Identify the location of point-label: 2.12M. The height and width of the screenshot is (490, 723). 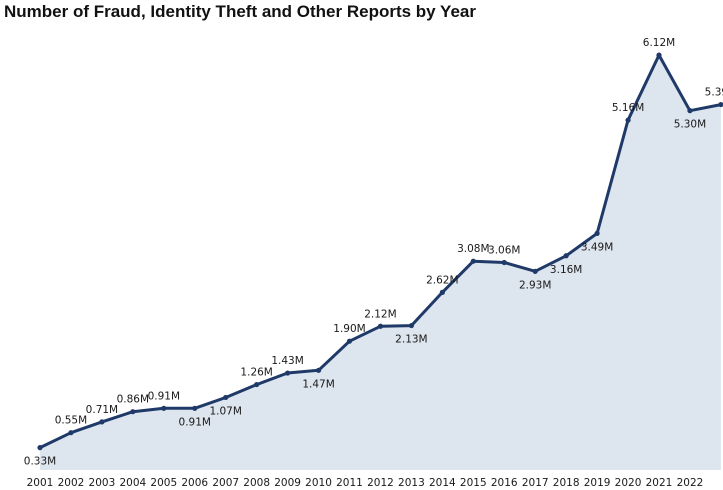
(380, 314).